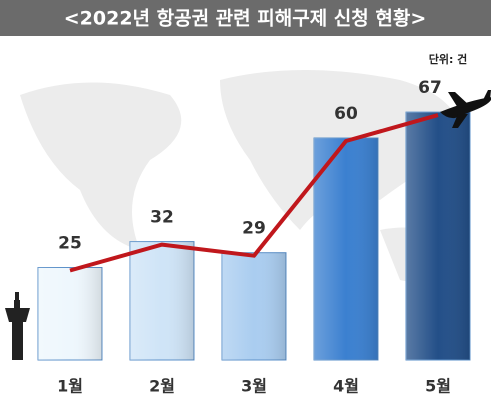 This screenshot has height=408, width=491. What do you see at coordinates (254, 386) in the screenshot?
I see `x-tick-label: 3월` at bounding box center [254, 386].